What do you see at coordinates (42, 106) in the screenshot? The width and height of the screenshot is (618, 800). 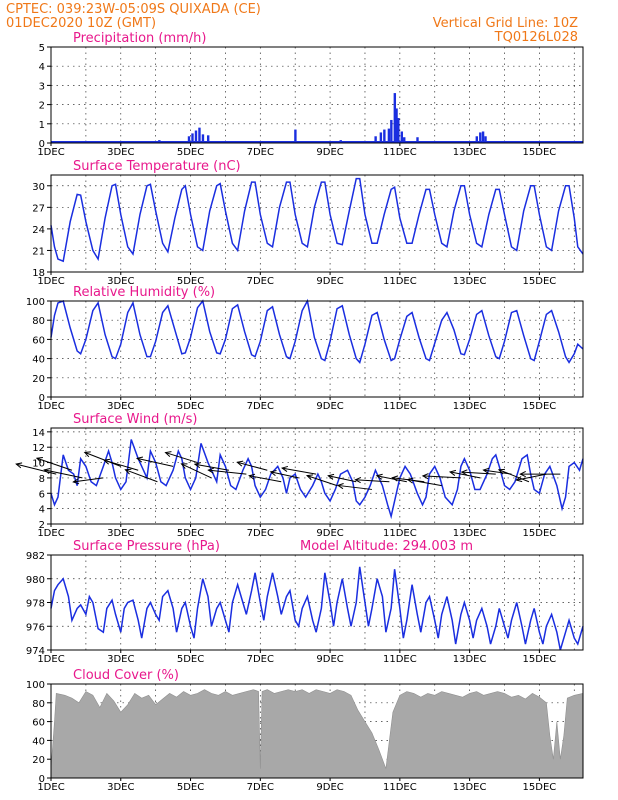 I see `y-tick-label: 2` at bounding box center [42, 106].